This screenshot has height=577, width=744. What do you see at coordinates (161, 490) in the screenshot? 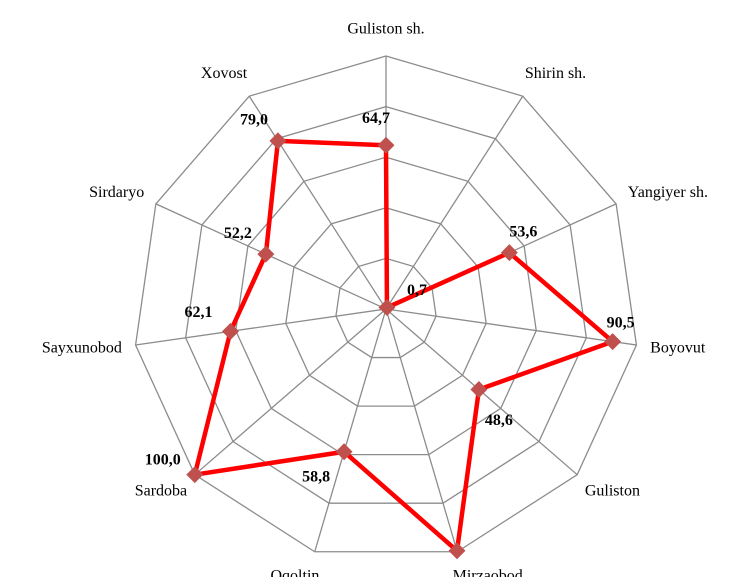
I see `category-label: Sardoba` at bounding box center [161, 490].